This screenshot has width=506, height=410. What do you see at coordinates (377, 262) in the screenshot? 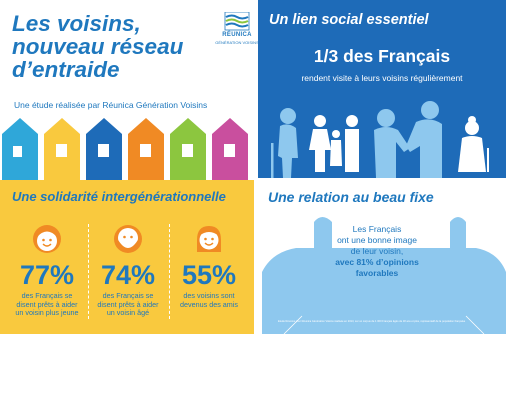
I see `relation-highlight: avec 81% d’opinions` at bounding box center [377, 262].